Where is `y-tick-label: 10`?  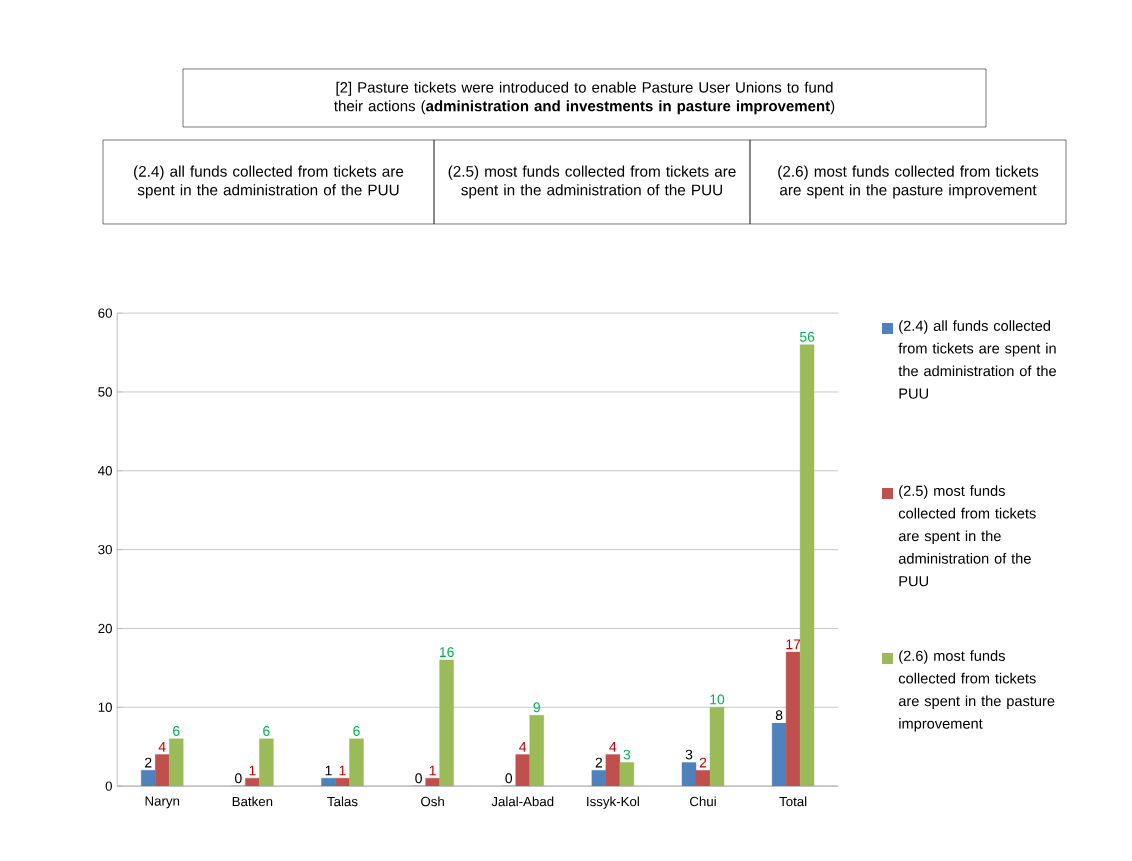 y-tick-label: 10 is located at coordinates (105, 707).